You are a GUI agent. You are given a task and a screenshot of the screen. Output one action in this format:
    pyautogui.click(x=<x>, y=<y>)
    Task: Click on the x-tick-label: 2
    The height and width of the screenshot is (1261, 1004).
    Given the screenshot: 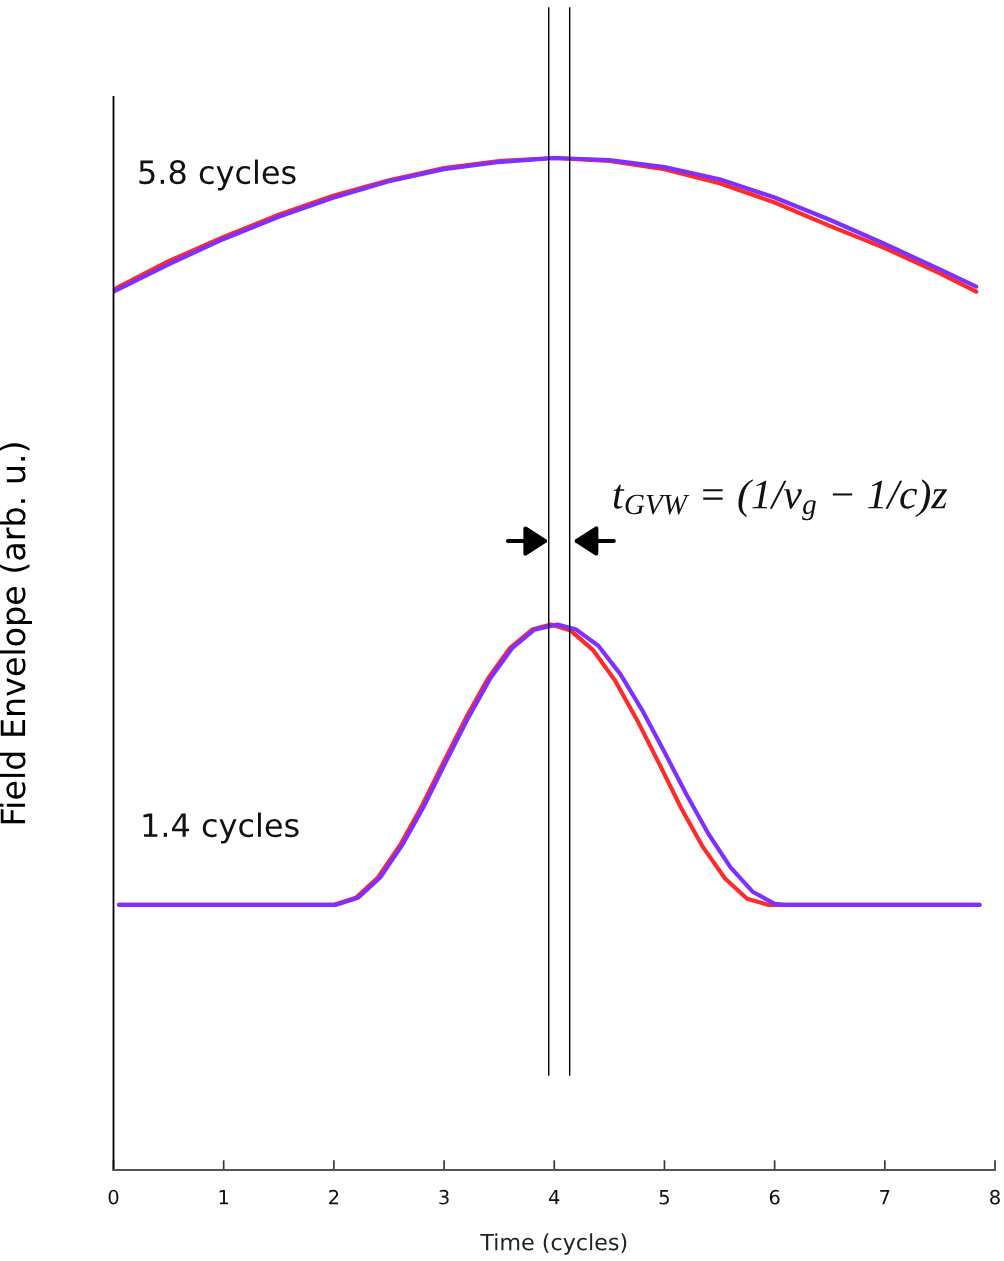 What is the action you would take?
    pyautogui.click(x=334, y=1197)
    